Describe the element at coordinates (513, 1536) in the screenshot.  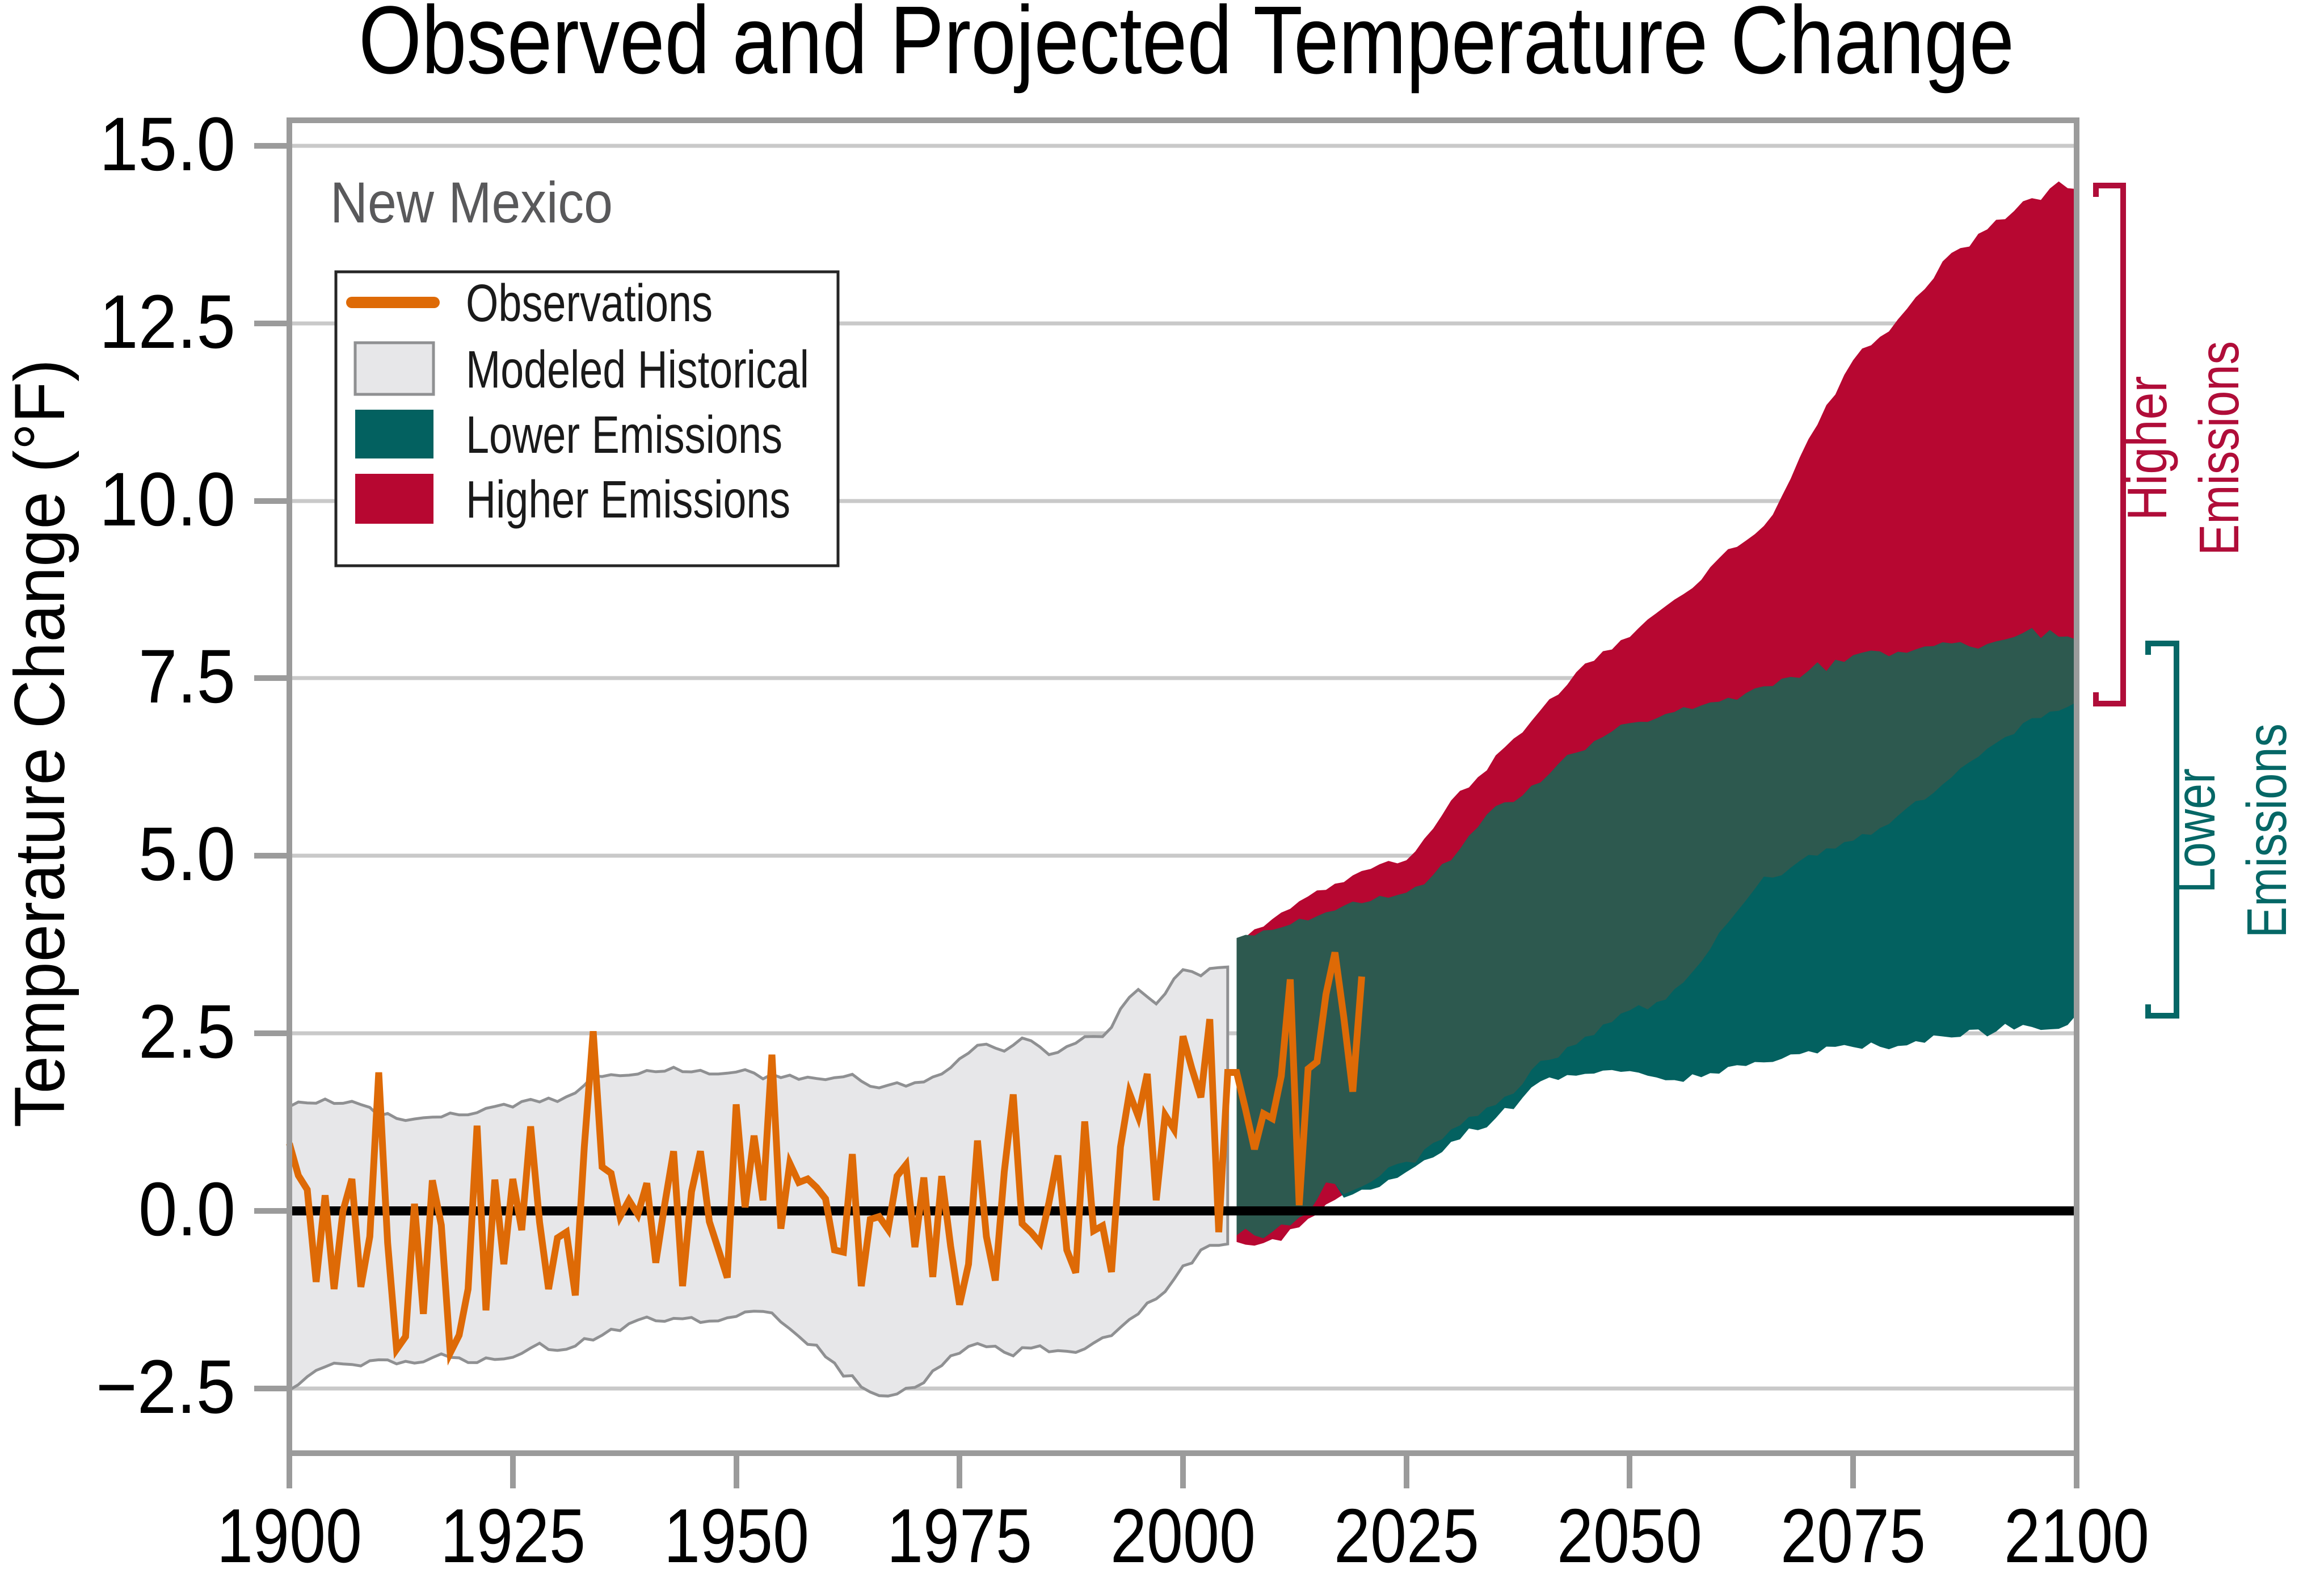
I see `svg-text: 1925` at that location.